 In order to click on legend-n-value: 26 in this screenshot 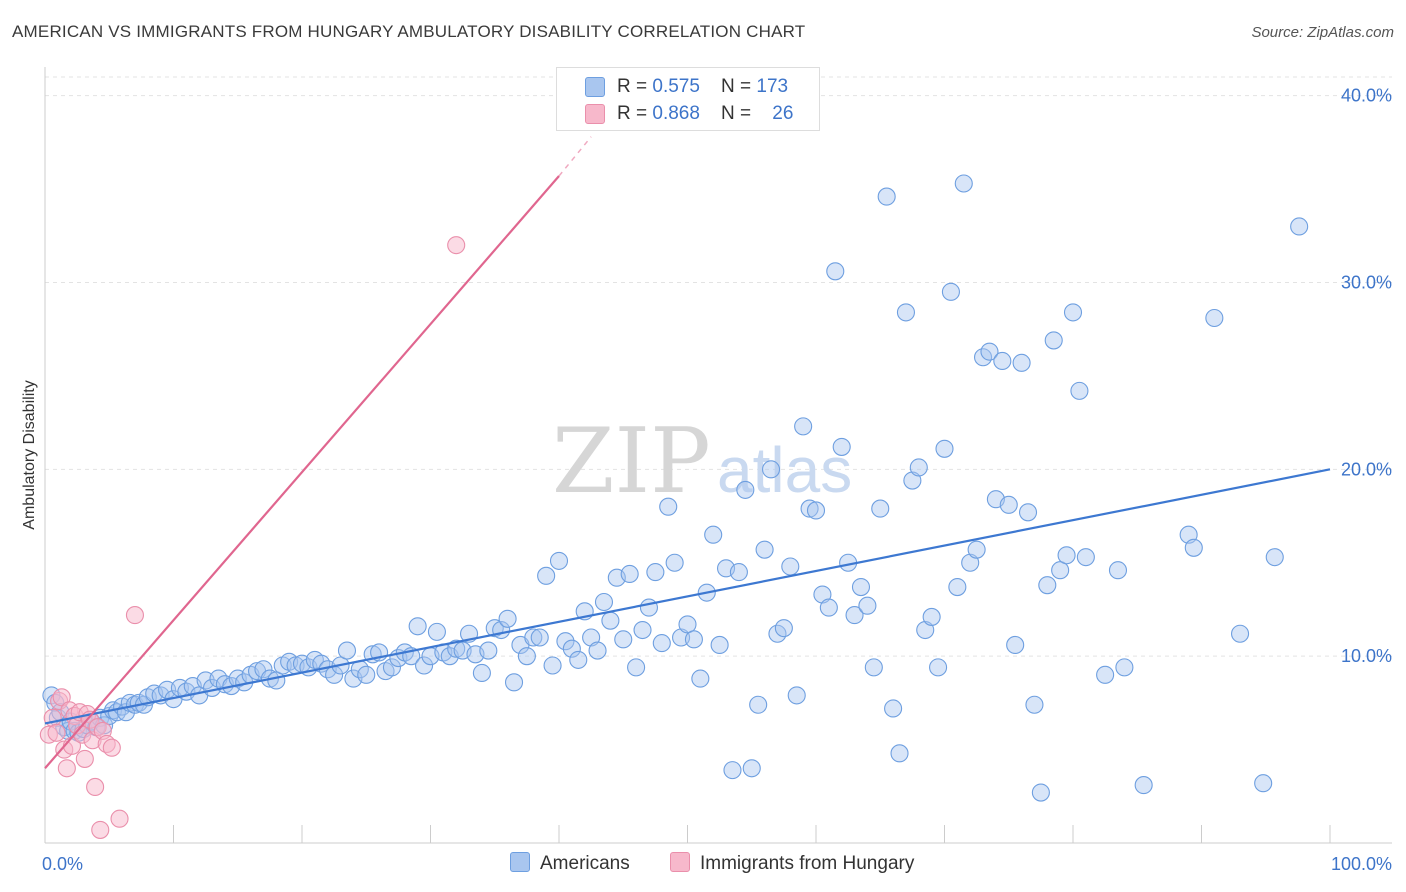, I will do `click(783, 113)`.